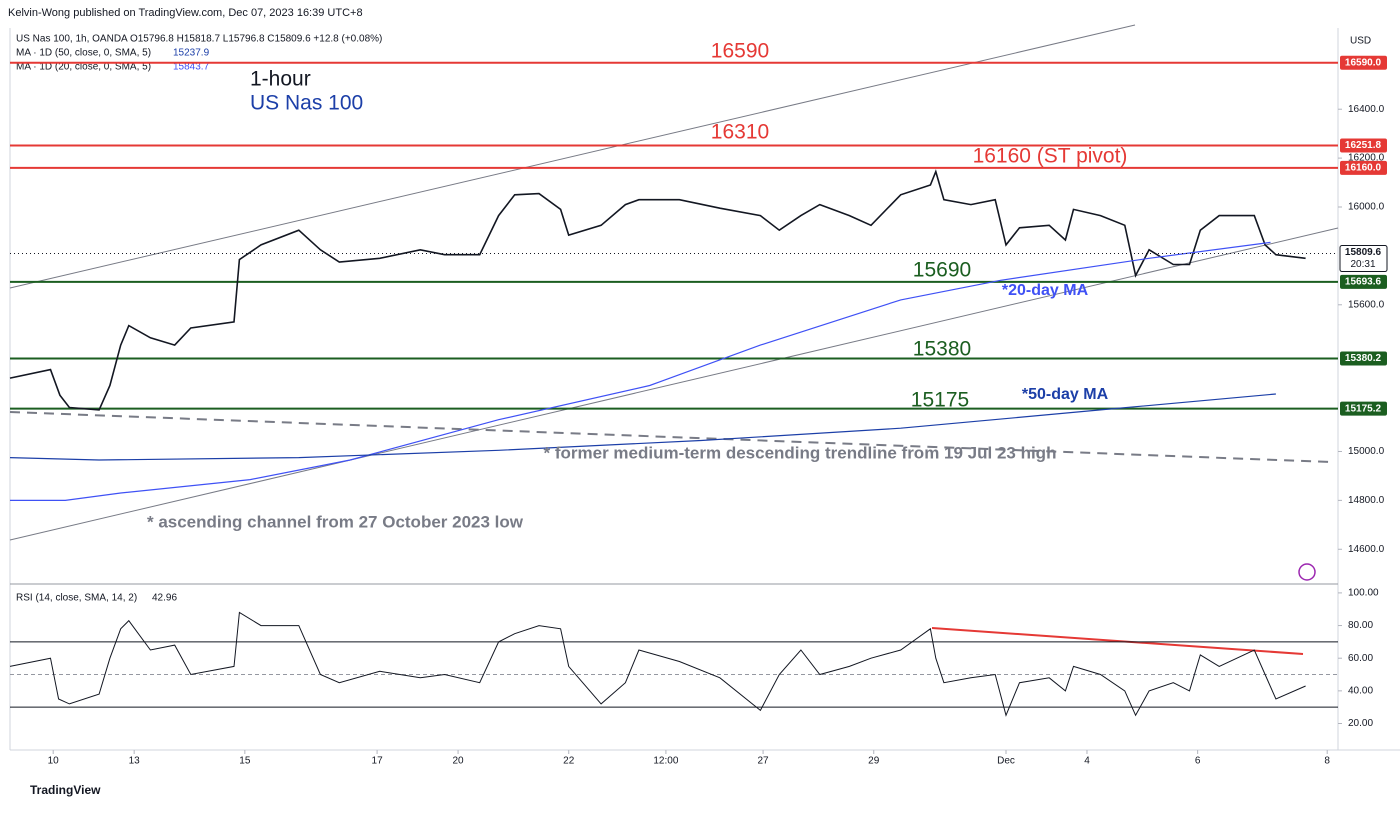  I want to click on annotation: 16160 (ST pivot), so click(1050, 156).